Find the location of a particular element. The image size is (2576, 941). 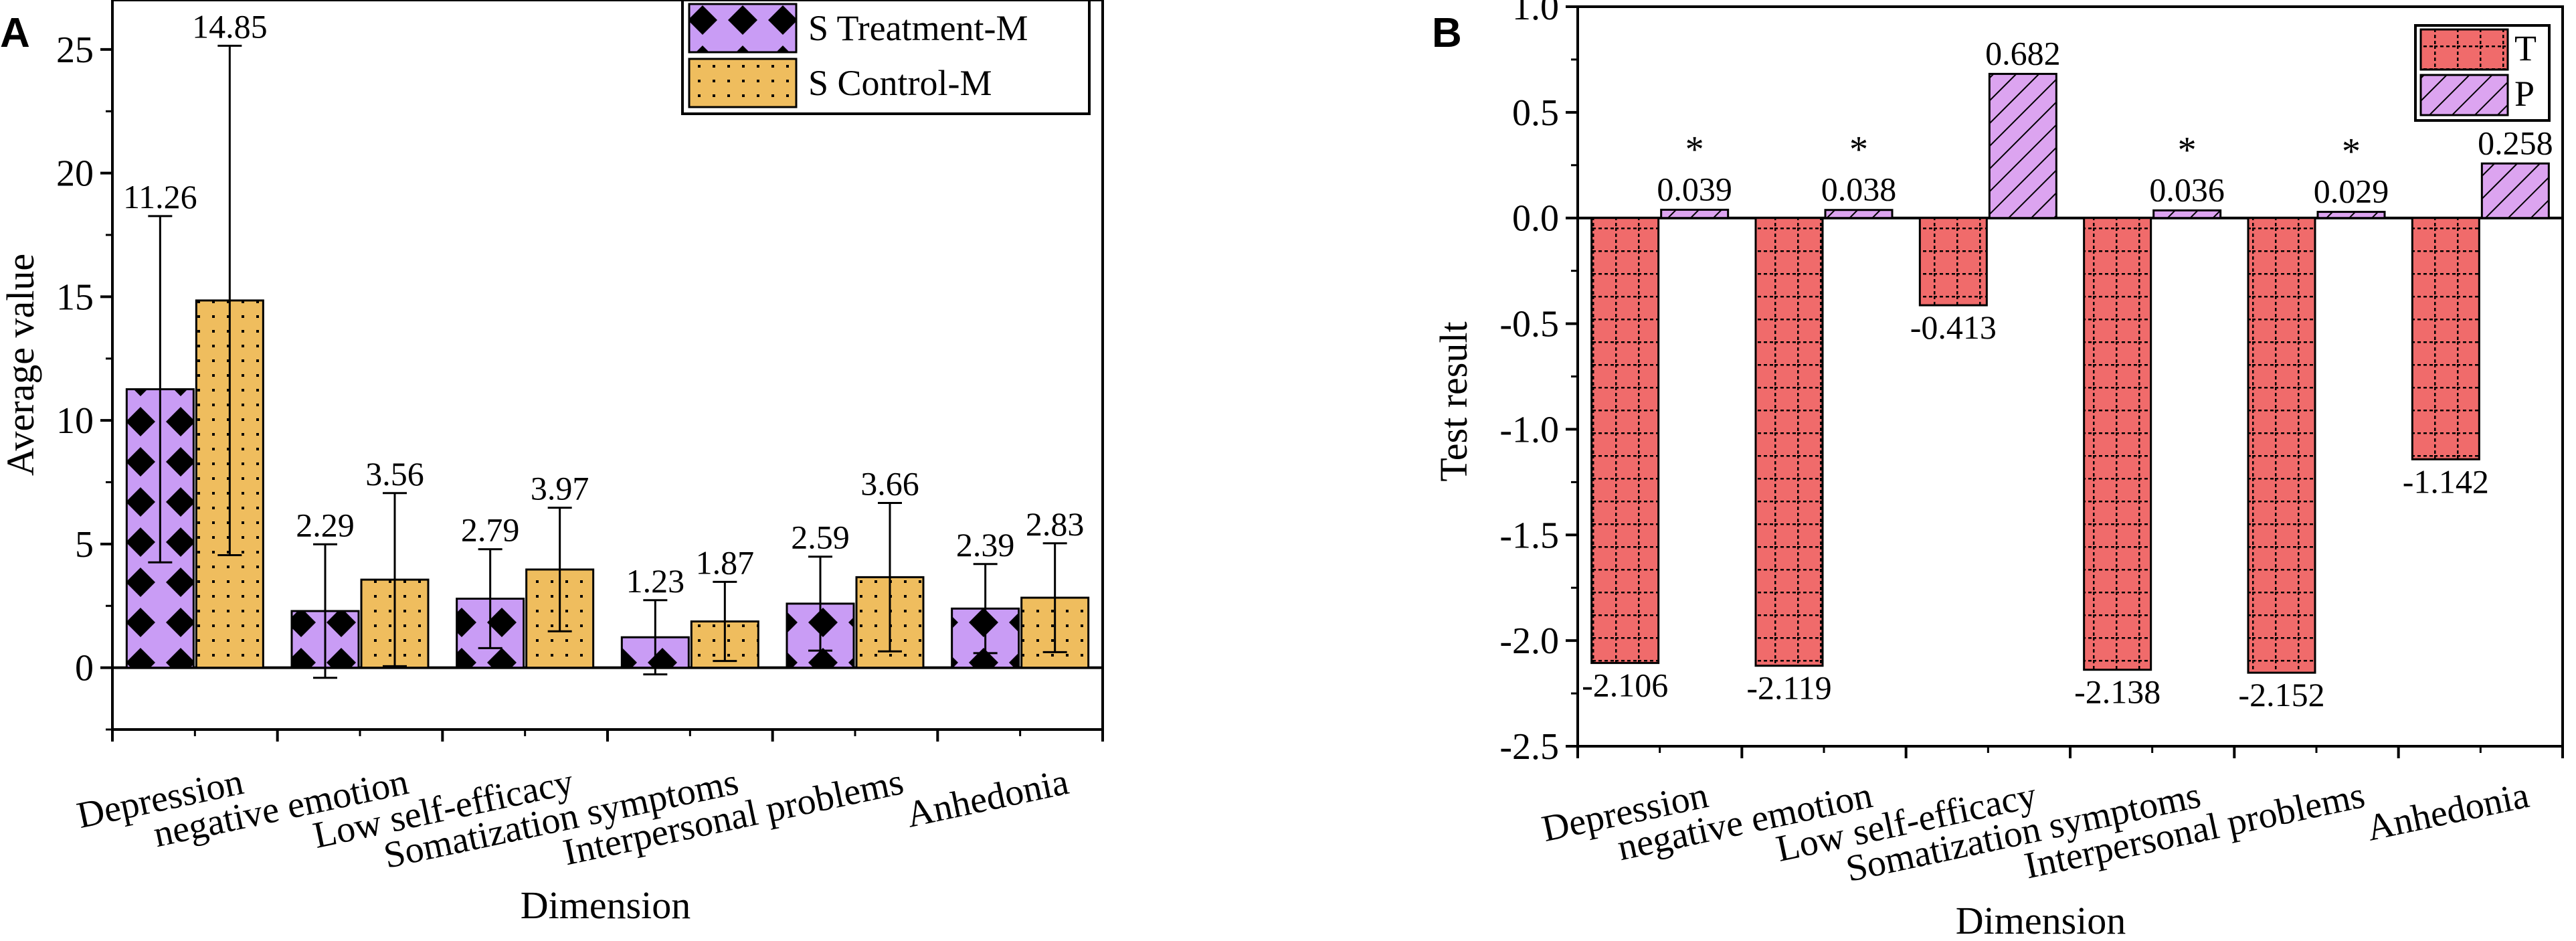

legend-swatch-control is located at coordinates (743, 83).